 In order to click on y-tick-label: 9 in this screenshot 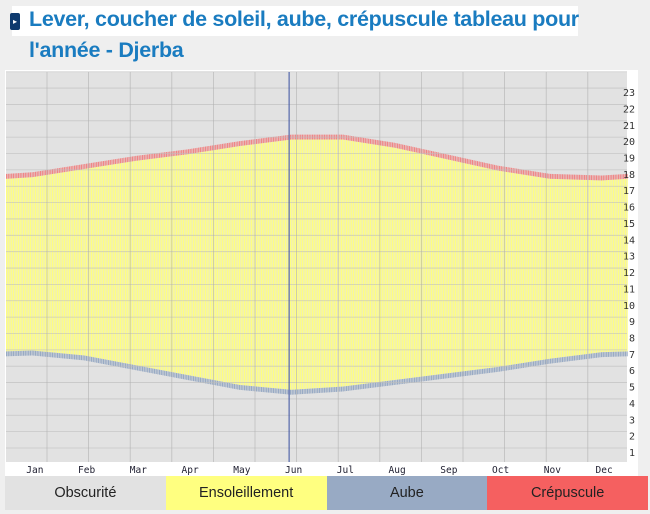, I will do `click(632, 322)`.